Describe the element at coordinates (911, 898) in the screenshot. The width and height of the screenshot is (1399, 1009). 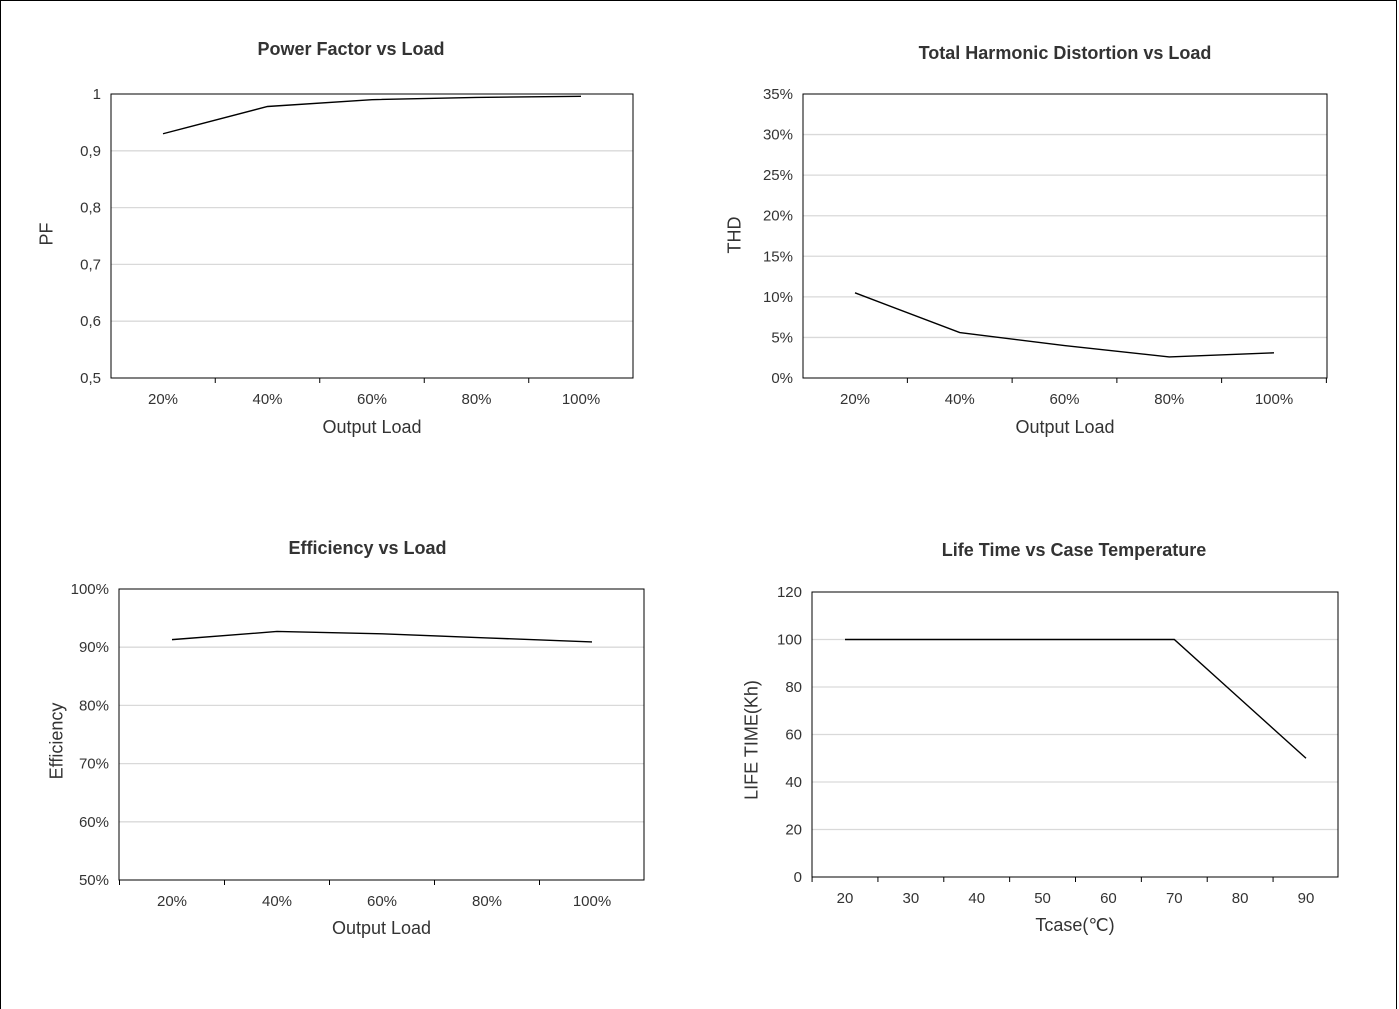
I see `lifetime-x-tick-label: 30` at that location.